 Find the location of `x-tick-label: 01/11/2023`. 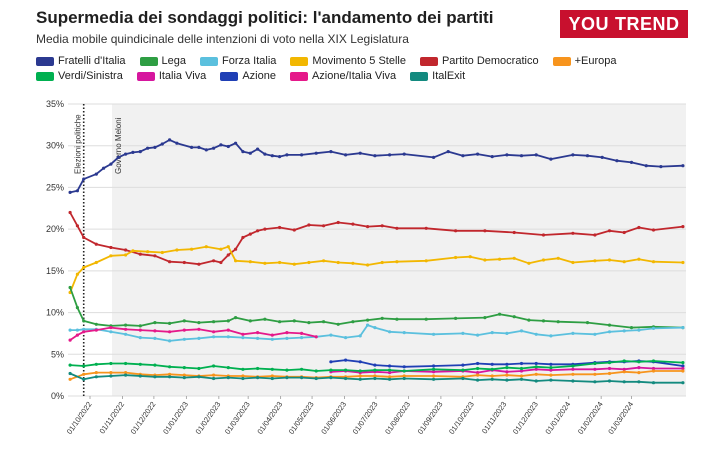

x-tick-label: 01/11/2023 is located at coordinates (494, 417).